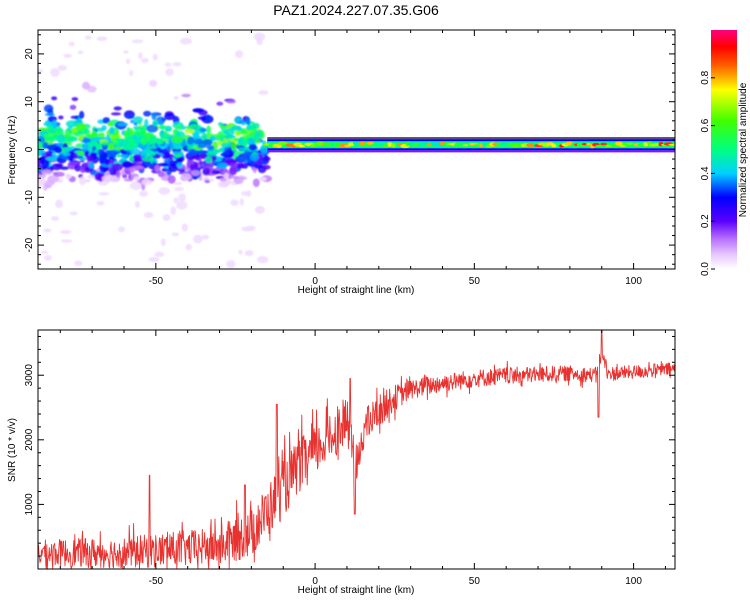 Image resolution: width=750 pixels, height=605 pixels. Describe the element at coordinates (396, 581) in the screenshot. I see `snr-x-tick-labels: -50 0 50 100` at that location.